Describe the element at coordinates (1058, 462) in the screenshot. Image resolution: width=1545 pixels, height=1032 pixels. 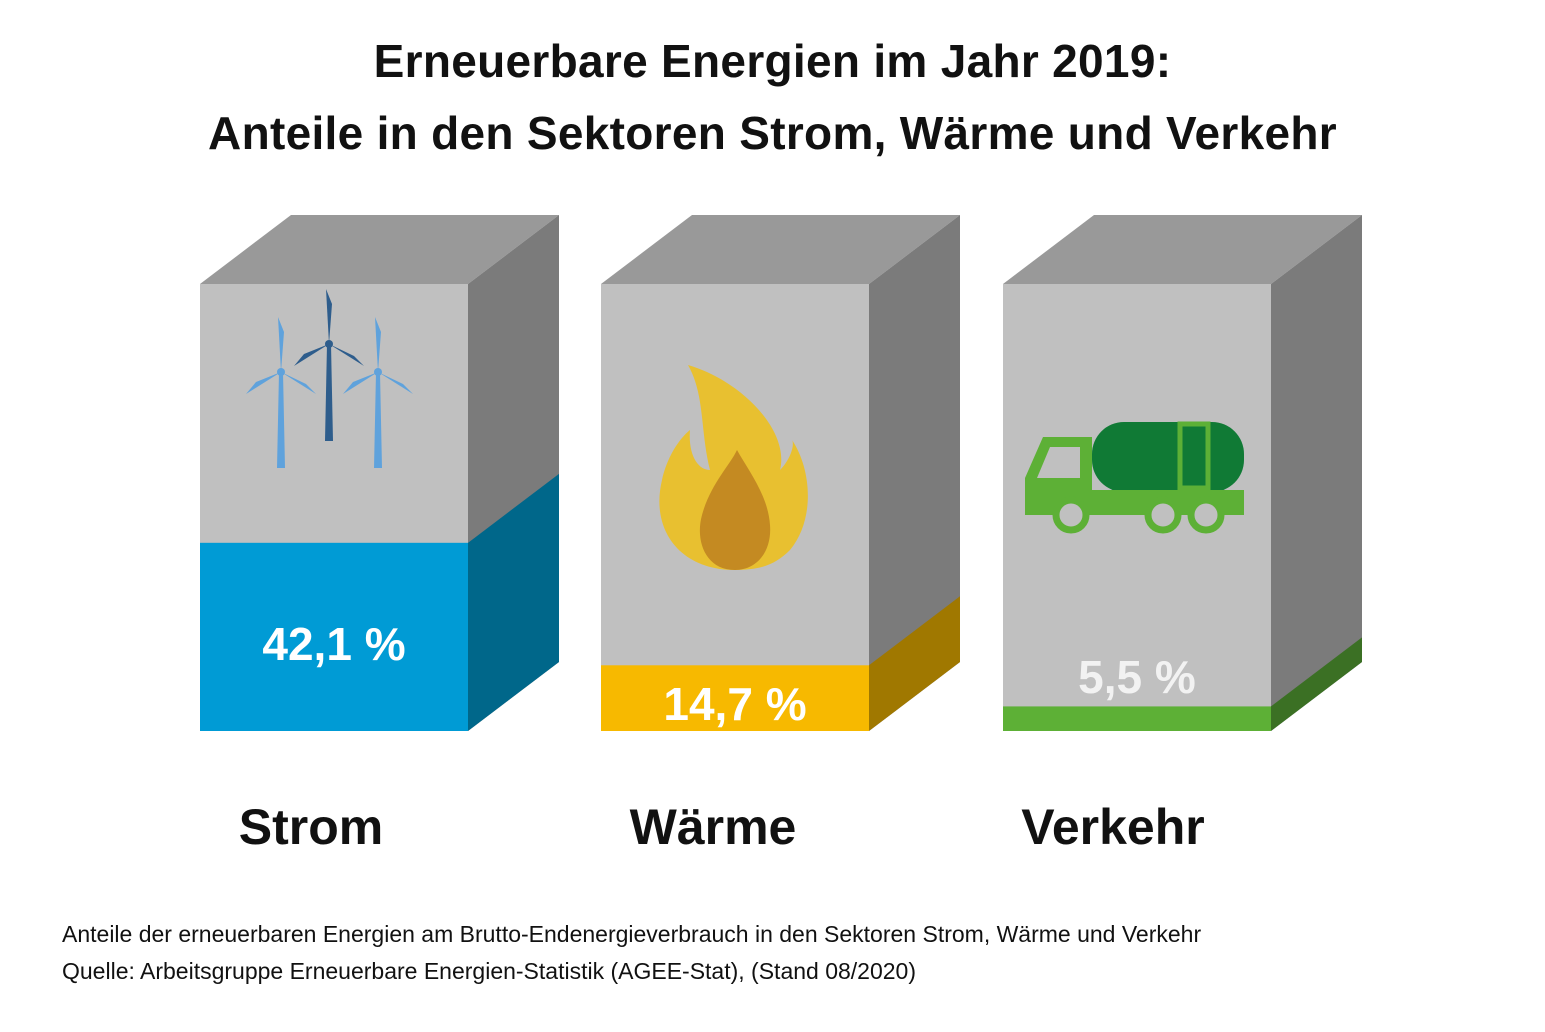
I see `truck-window` at that location.